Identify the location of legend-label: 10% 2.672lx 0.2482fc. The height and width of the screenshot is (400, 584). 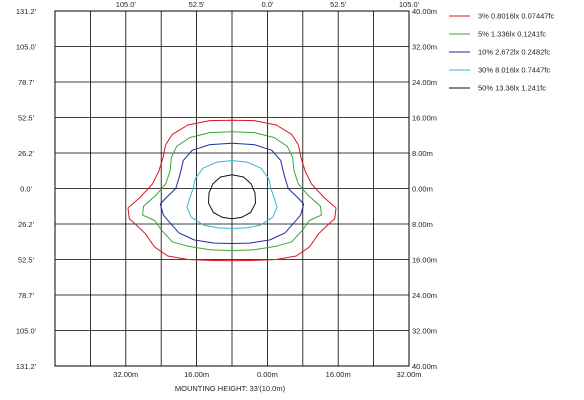
(514, 52).